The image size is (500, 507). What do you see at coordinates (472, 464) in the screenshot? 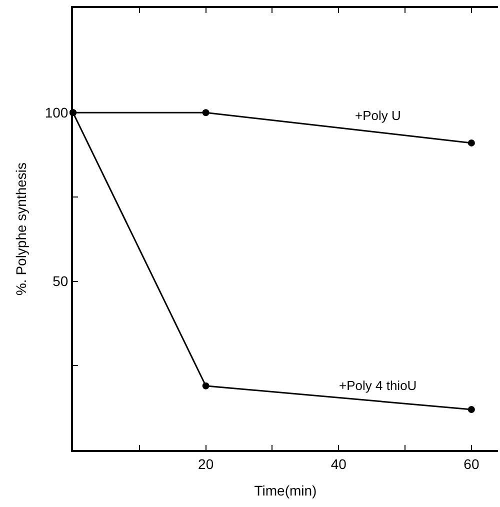
I see `x-tick-label: 60` at bounding box center [472, 464].